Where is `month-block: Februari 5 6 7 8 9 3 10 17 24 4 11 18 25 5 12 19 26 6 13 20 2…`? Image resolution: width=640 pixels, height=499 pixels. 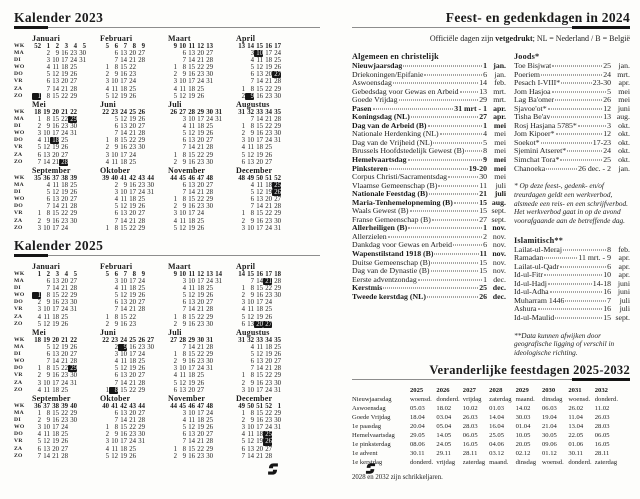 month-block: Februari 5 6 7 8 9 3 10 17 24 4 11 18 25 5 12 19 26 6 13 20 2… is located at coordinates (122, 295).